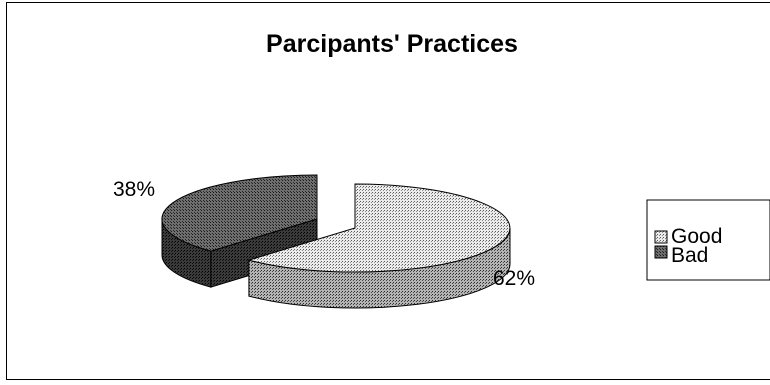 Image resolution: width=770 pixels, height=385 pixels. I want to click on legend-label-good: Good, so click(696, 236).